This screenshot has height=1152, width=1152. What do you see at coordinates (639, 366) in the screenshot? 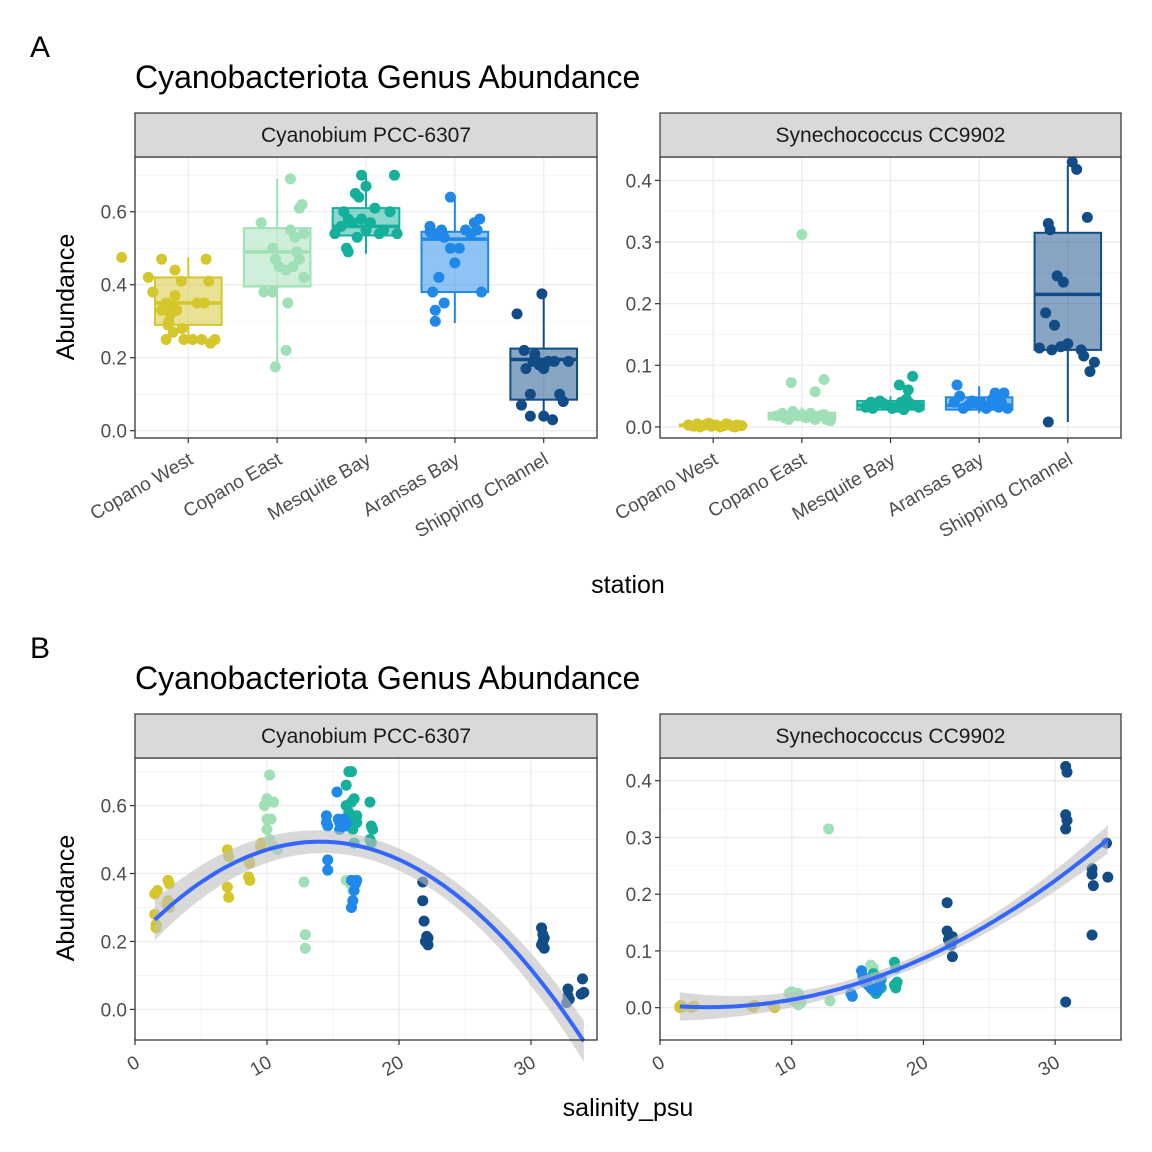
I see `y-tick-label: 0.1` at bounding box center [639, 366].